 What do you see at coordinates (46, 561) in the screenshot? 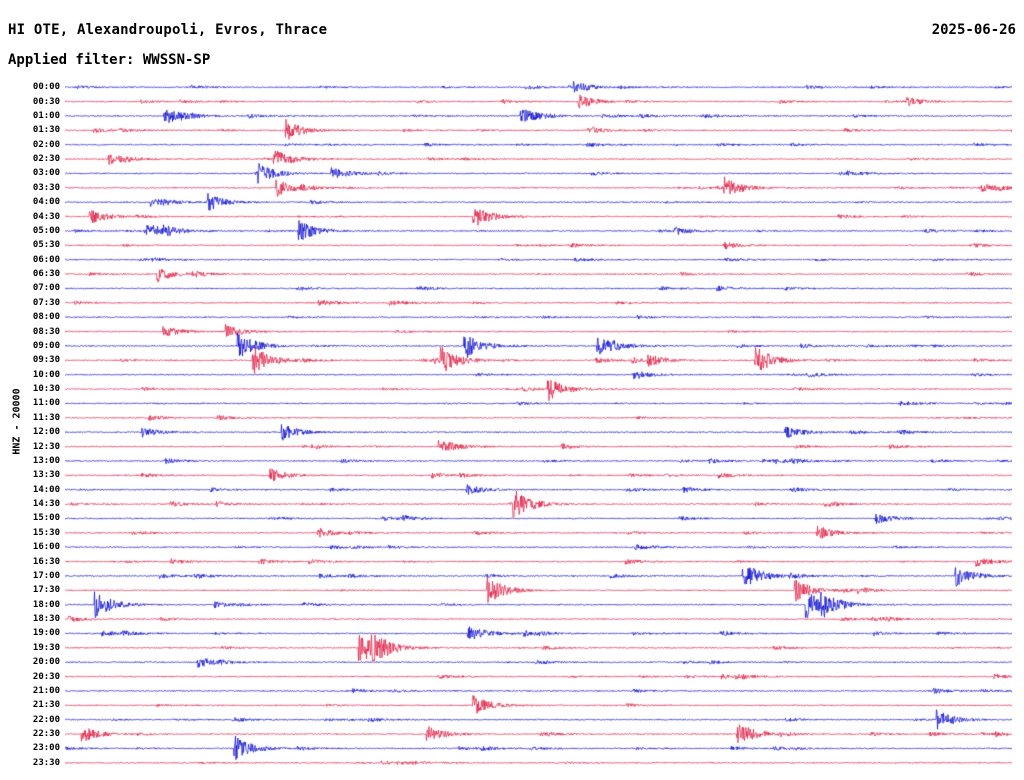
I see `time-label: 16:30` at bounding box center [46, 561].